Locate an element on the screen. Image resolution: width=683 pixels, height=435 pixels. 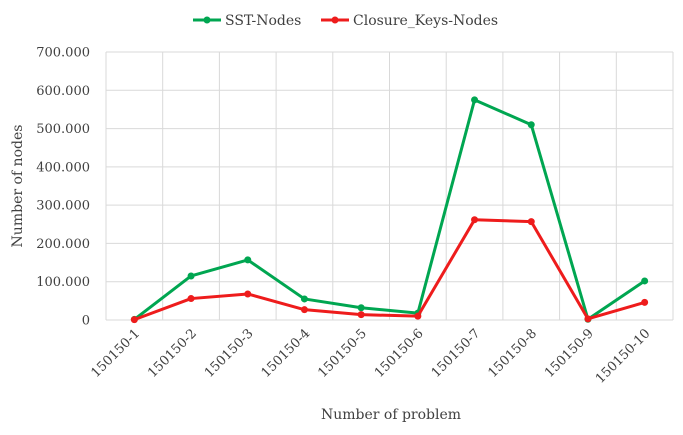
x-tick-label: 150150-1 is located at coordinates (116, 353).